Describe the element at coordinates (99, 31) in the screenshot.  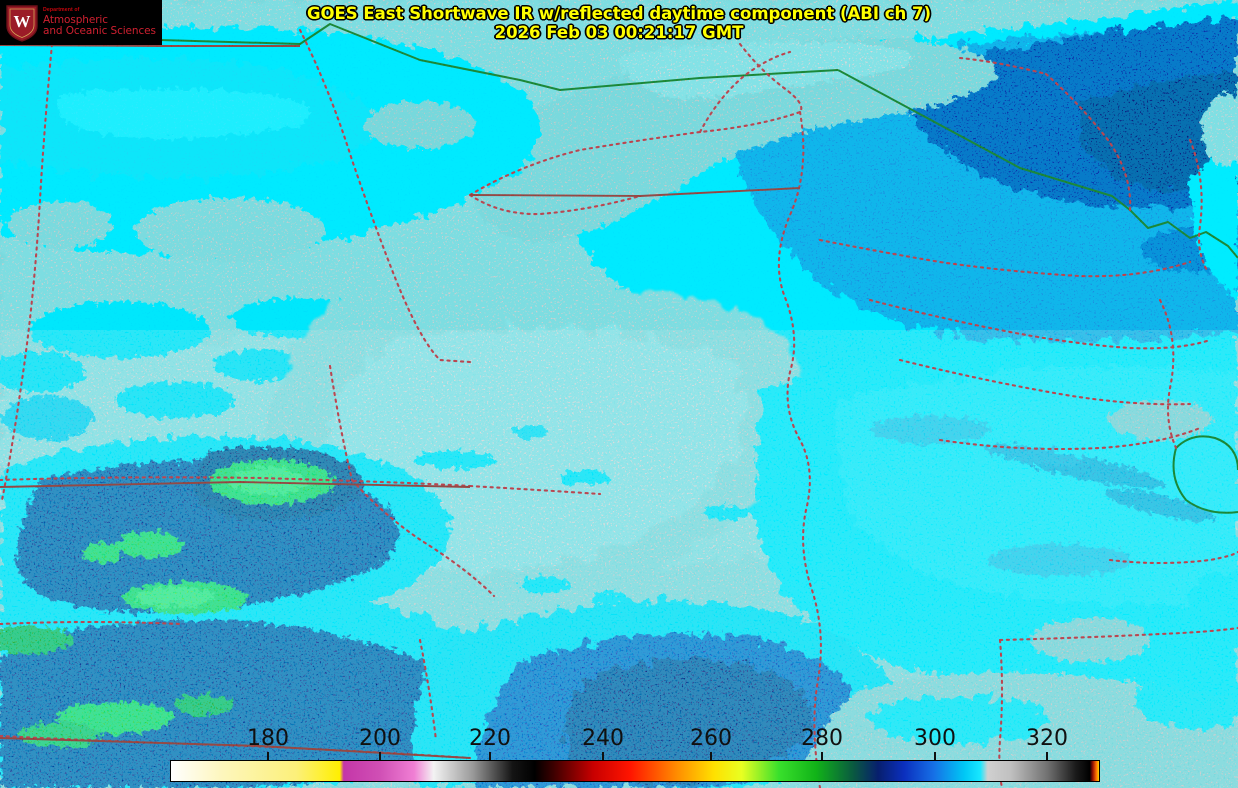
I see `logo-line-2: and Oceanic Sciences` at that location.